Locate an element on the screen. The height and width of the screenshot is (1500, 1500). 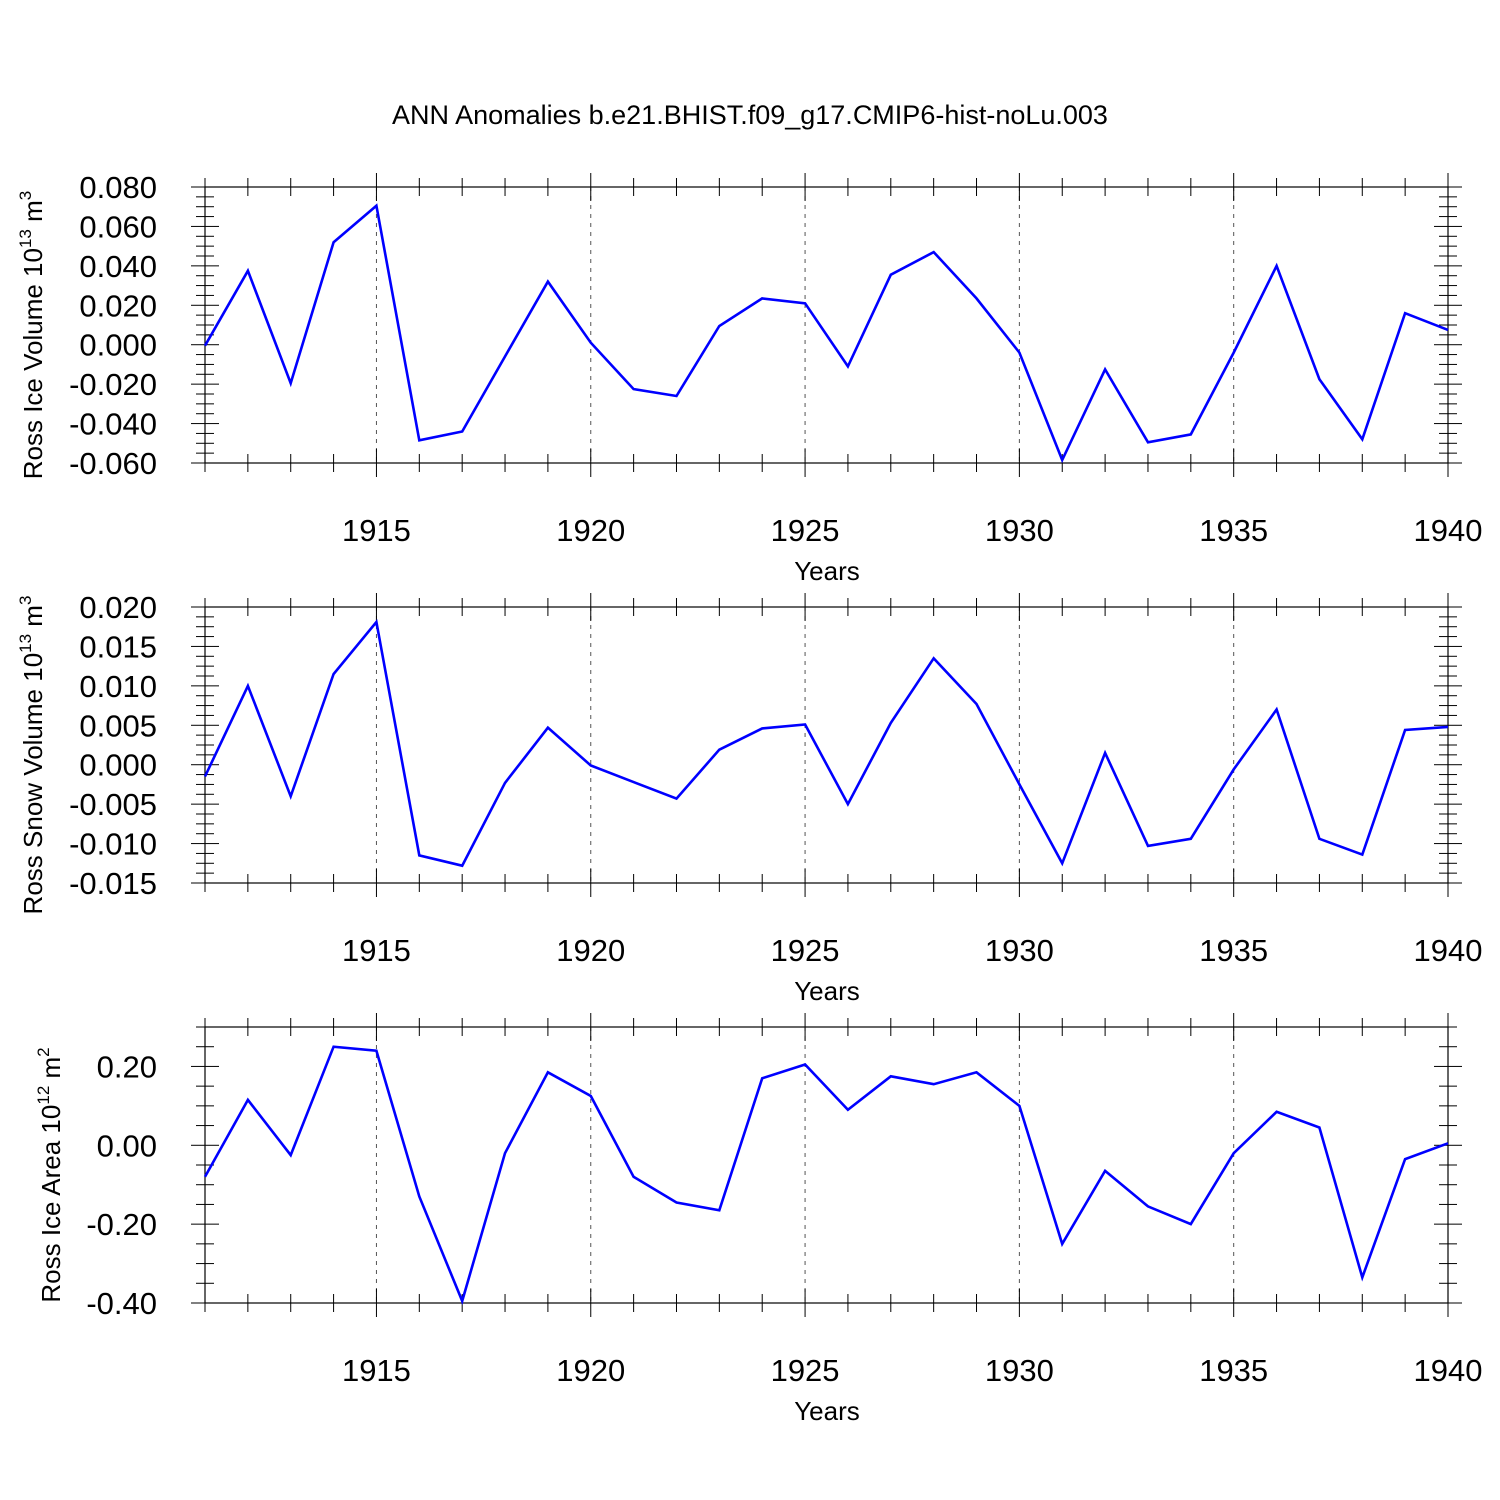
y-axis-label-superscript: 12 is located at coordinates (43, 1095).